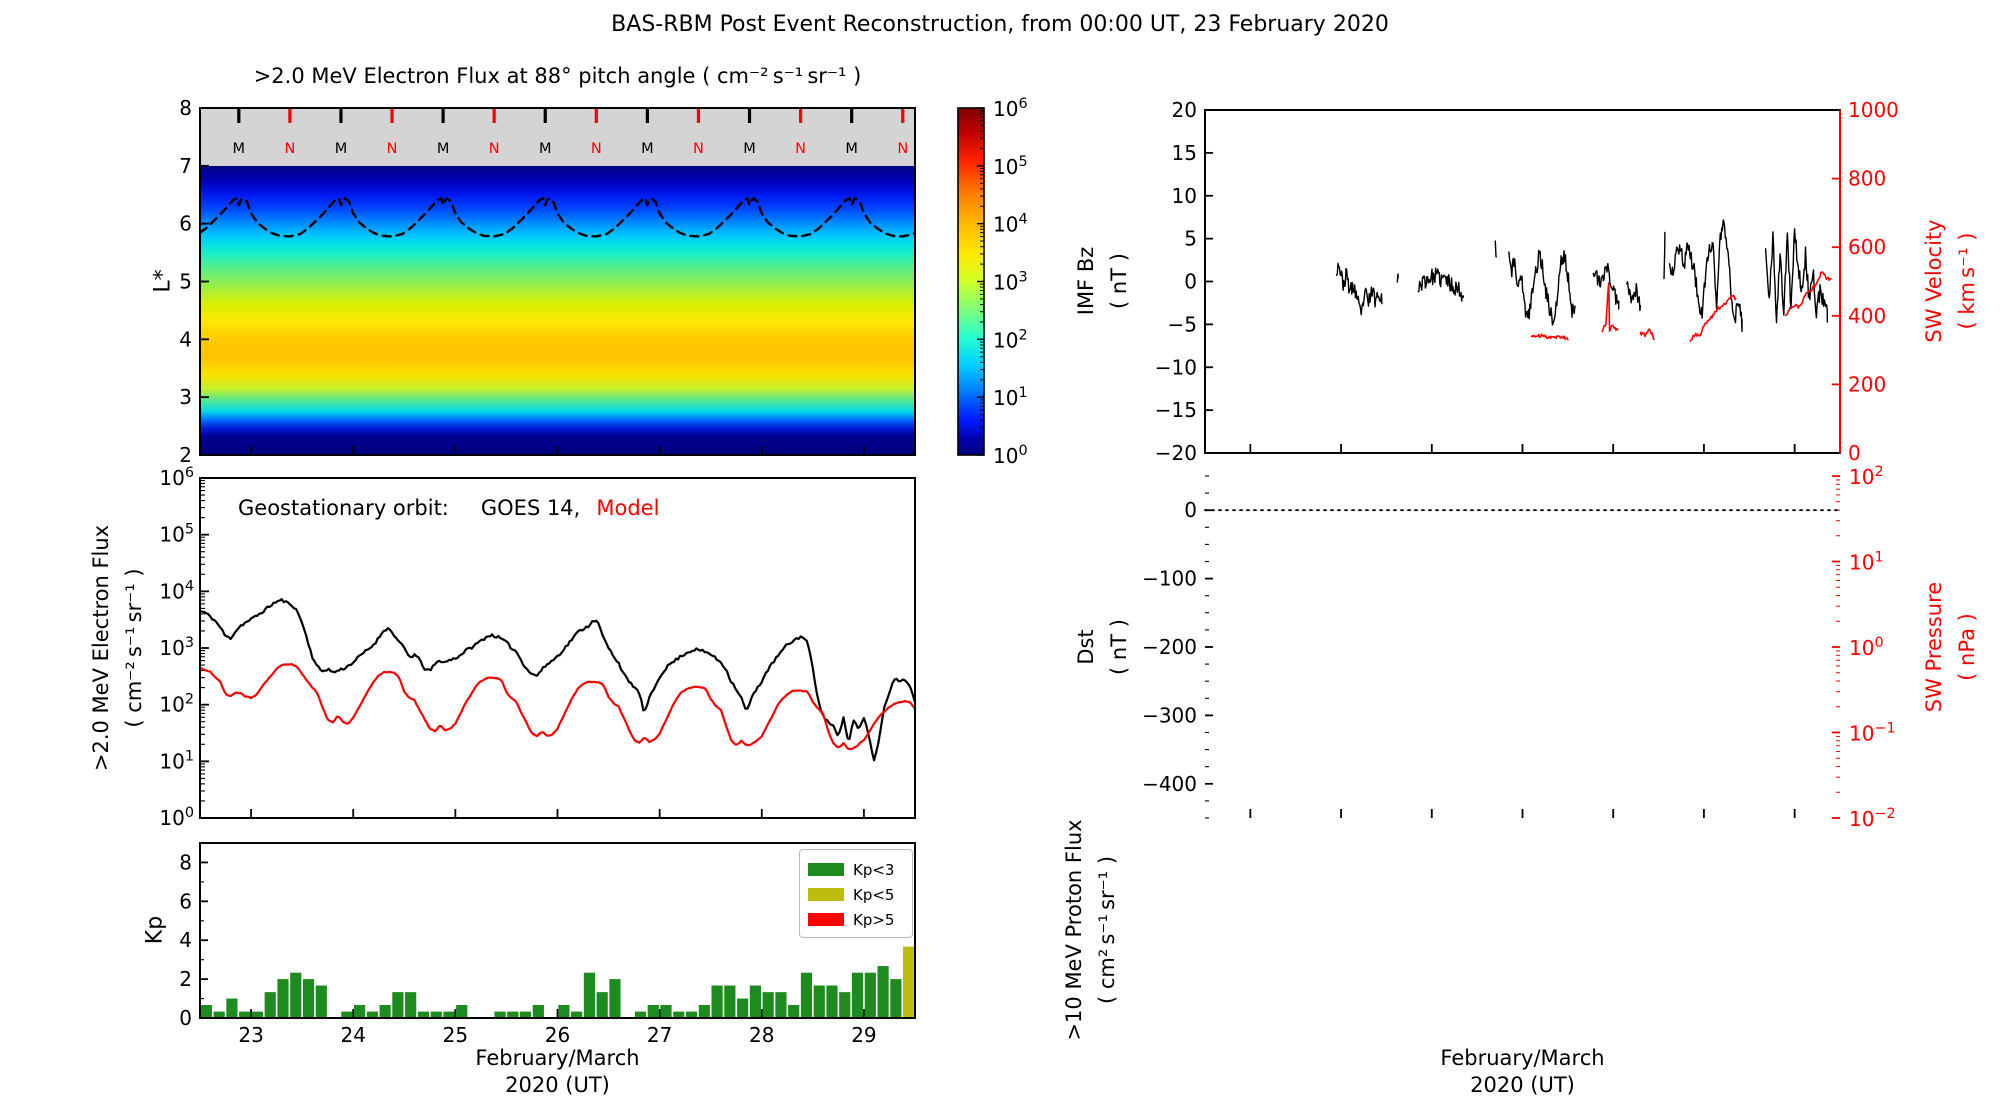 Image resolution: width=2000 pixels, height=1100 pixels. Describe the element at coordinates (1119, 281) in the screenshot. I see `bz-ylabel-line2: ( nT )` at that location.